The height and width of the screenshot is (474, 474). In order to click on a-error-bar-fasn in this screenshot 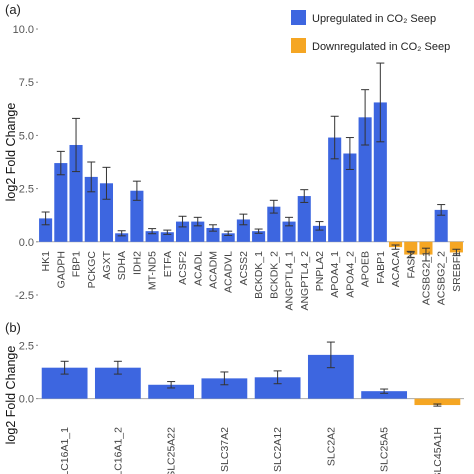, I will do `click(410, 254)`.